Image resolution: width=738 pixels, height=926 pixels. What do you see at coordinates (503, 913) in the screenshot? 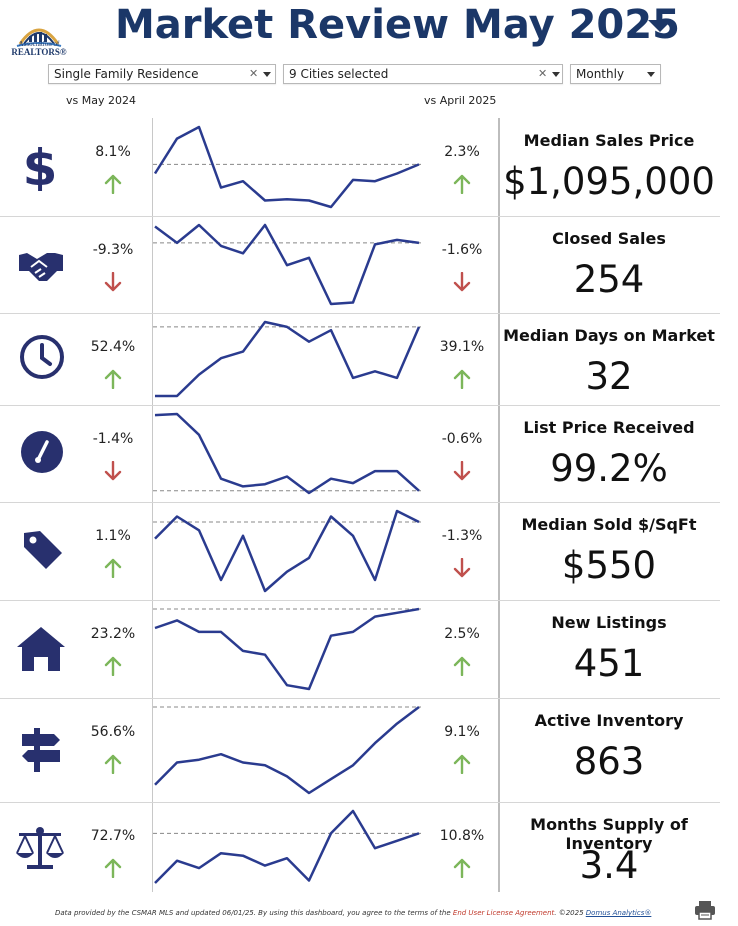
I see `eula-link: End User License Agreement` at bounding box center [503, 913].